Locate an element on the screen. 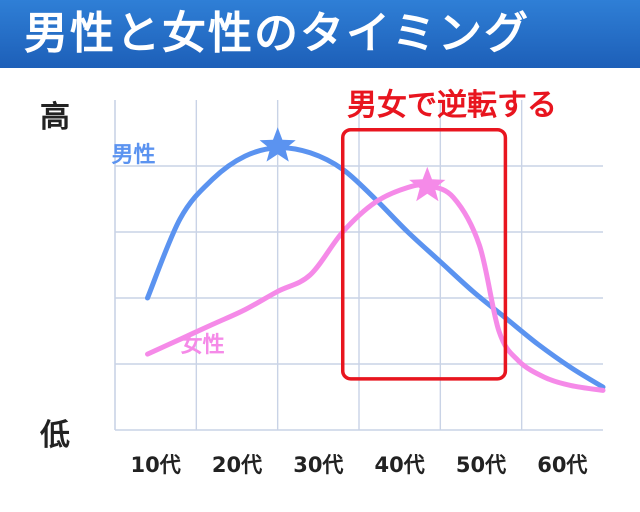 This screenshot has width=640, height=512. title-banner: 男性と女性のタイミング is located at coordinates (320, 34).